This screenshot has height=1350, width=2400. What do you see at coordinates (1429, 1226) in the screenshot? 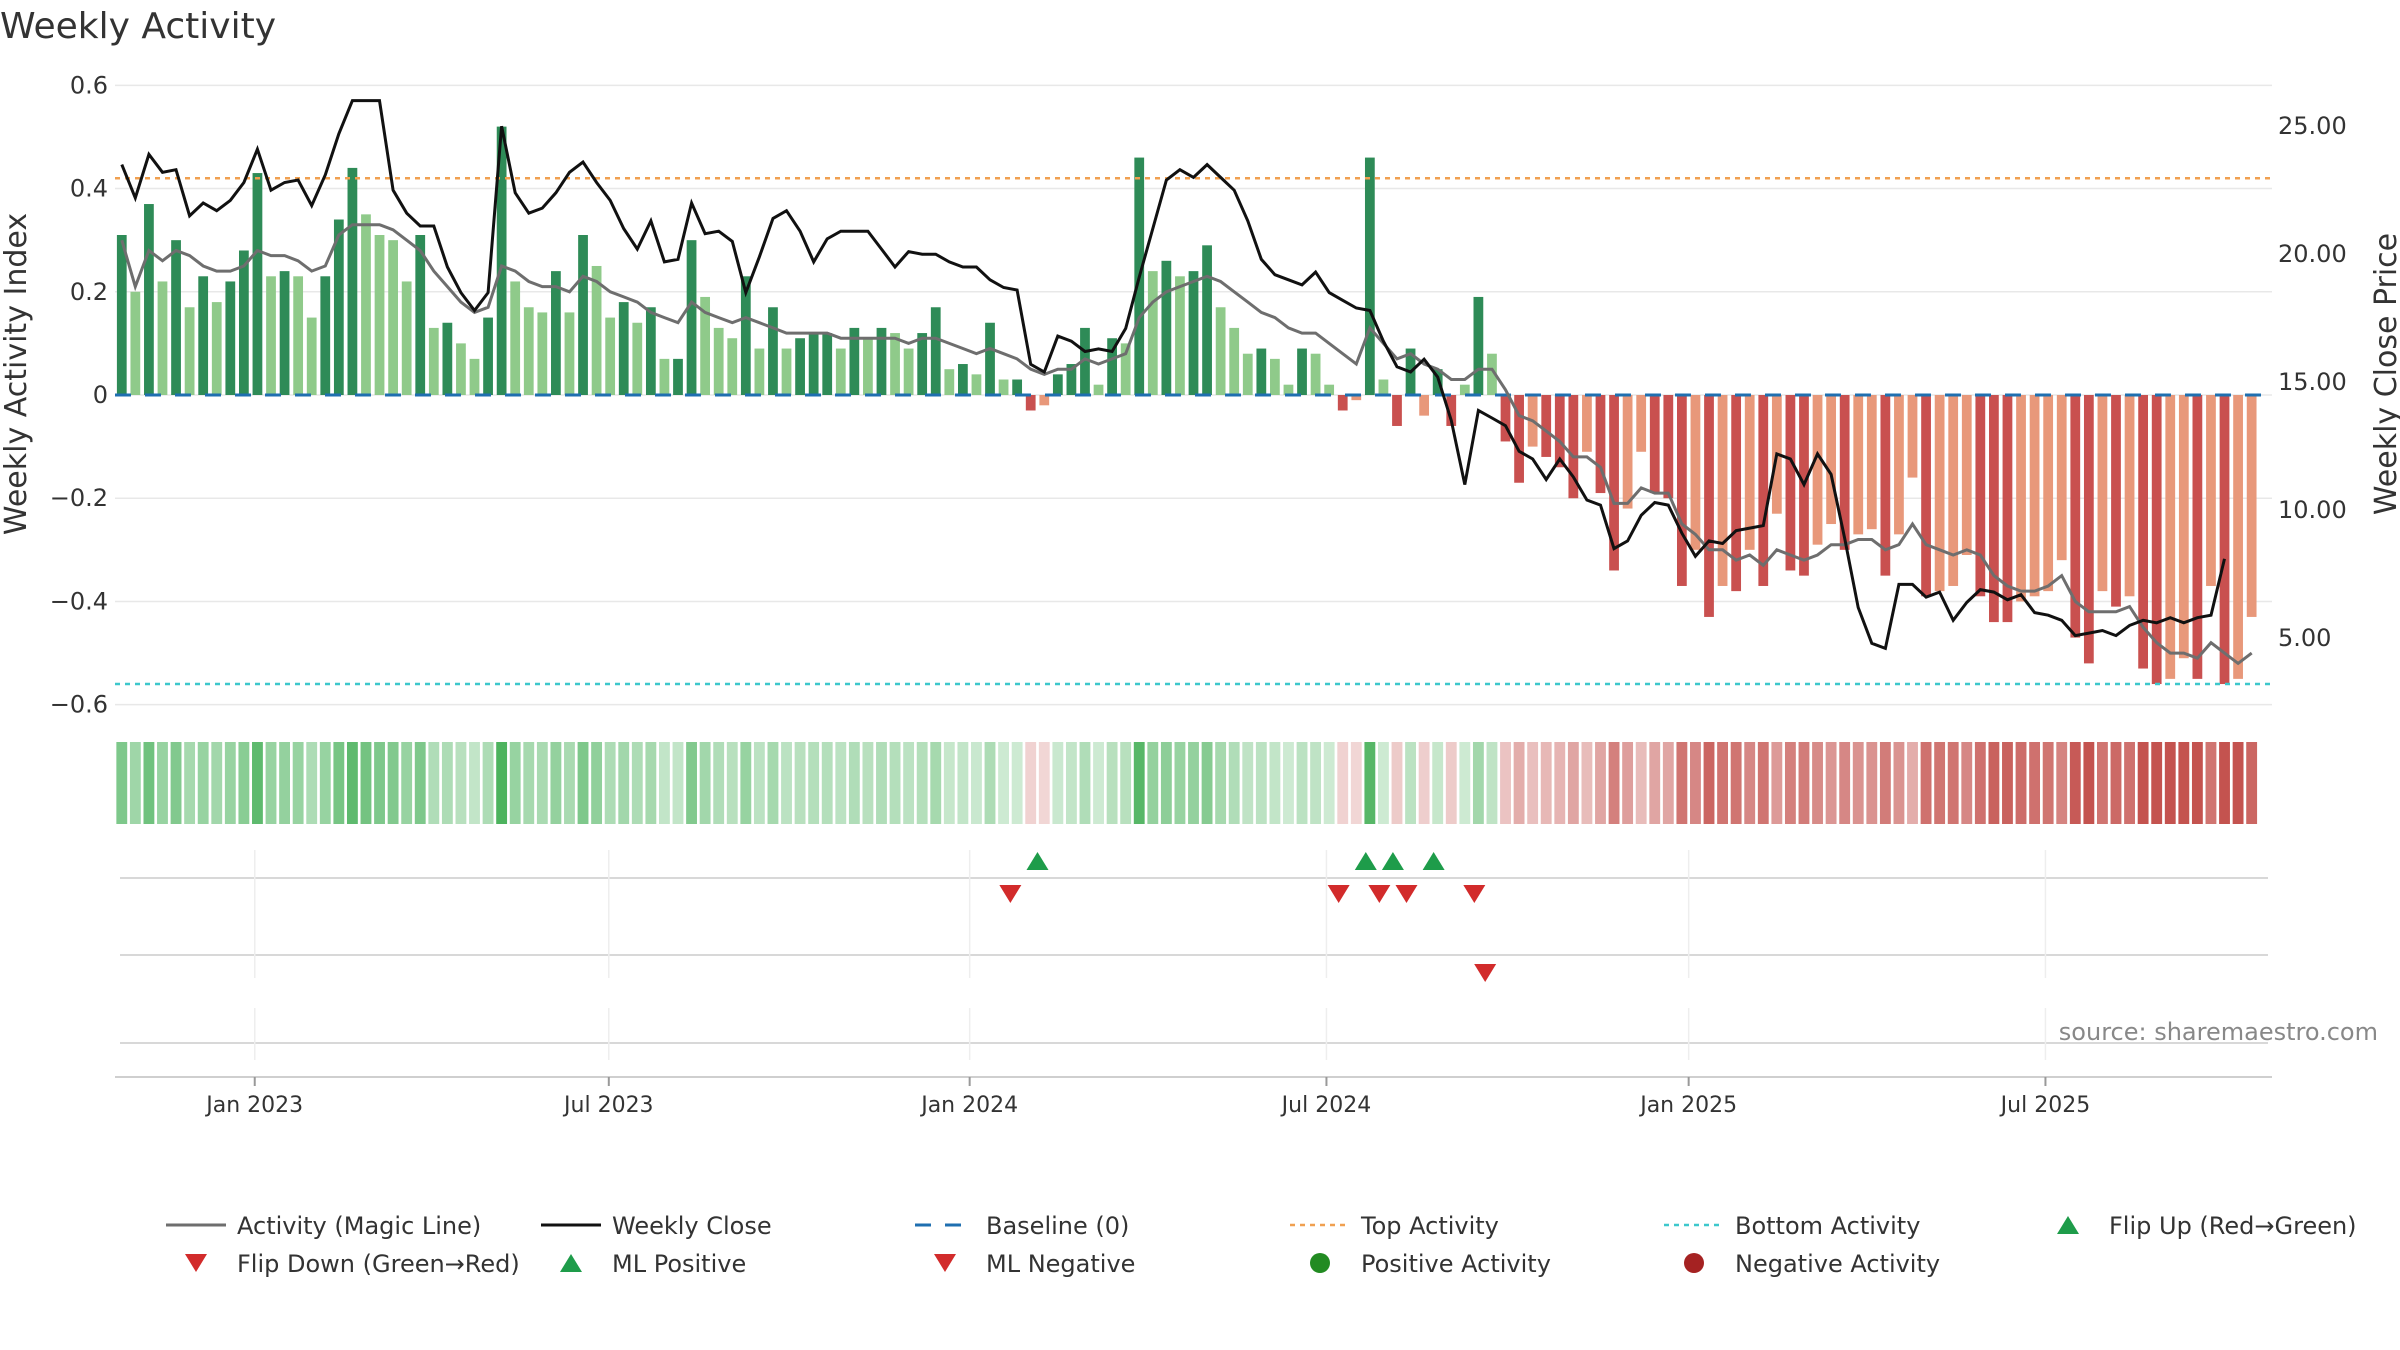
I see `legend-label: Top Activity` at bounding box center [1429, 1226].